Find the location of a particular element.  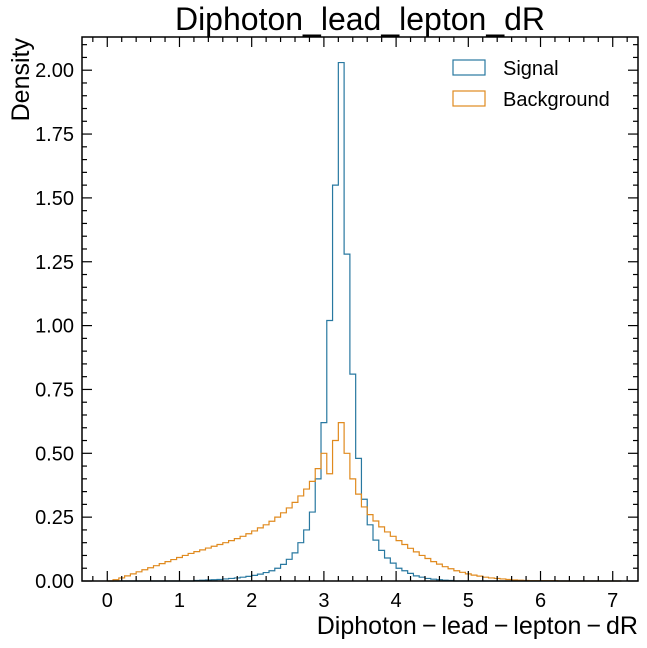

chart-title: Diphoton_lead_lepton_dR is located at coordinates (360, 19).